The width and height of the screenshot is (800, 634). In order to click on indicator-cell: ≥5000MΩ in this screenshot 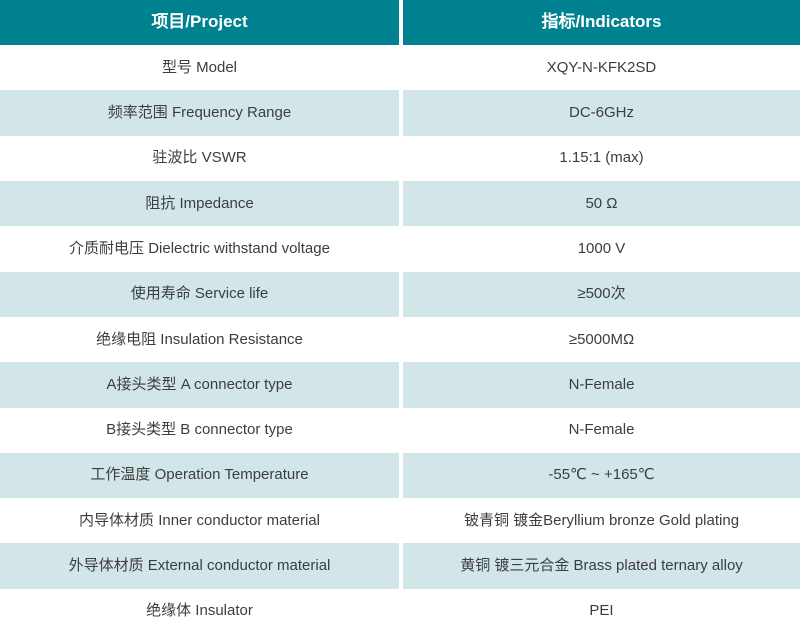, I will do `click(601, 339)`.